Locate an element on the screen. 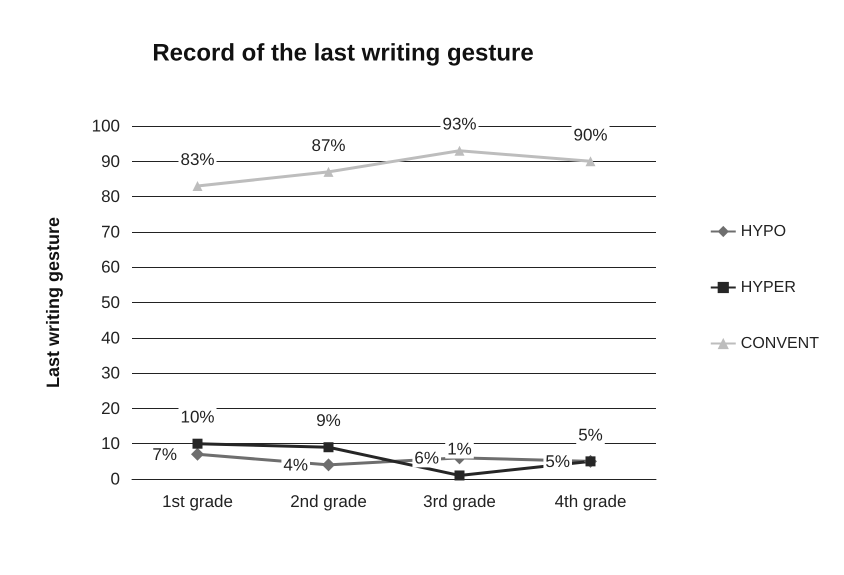  data-label: 87% is located at coordinates (328, 145).